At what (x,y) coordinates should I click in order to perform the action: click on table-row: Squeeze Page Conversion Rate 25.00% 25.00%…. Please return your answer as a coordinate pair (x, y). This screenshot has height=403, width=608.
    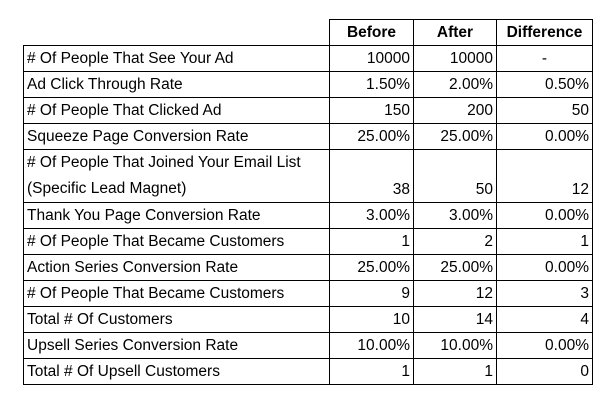
    Looking at the image, I should click on (308, 136).